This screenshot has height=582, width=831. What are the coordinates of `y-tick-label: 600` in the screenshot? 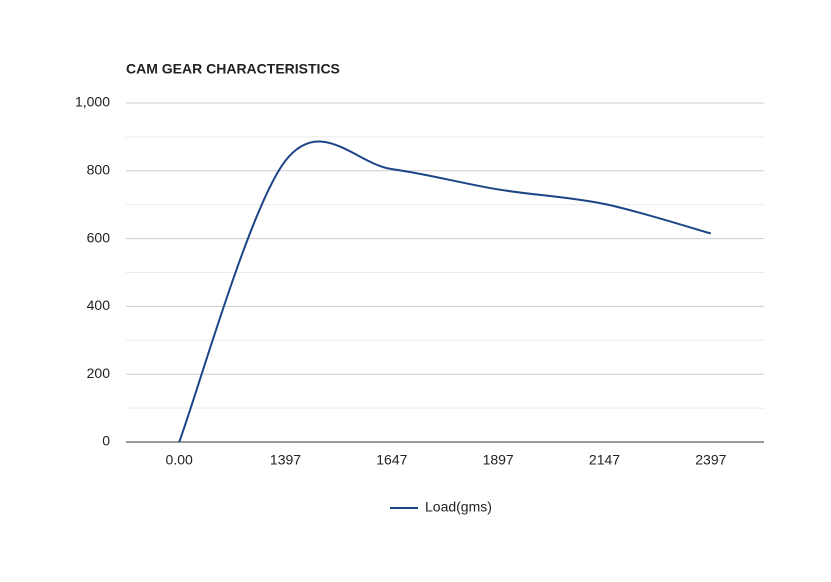 It's located at (99, 237).